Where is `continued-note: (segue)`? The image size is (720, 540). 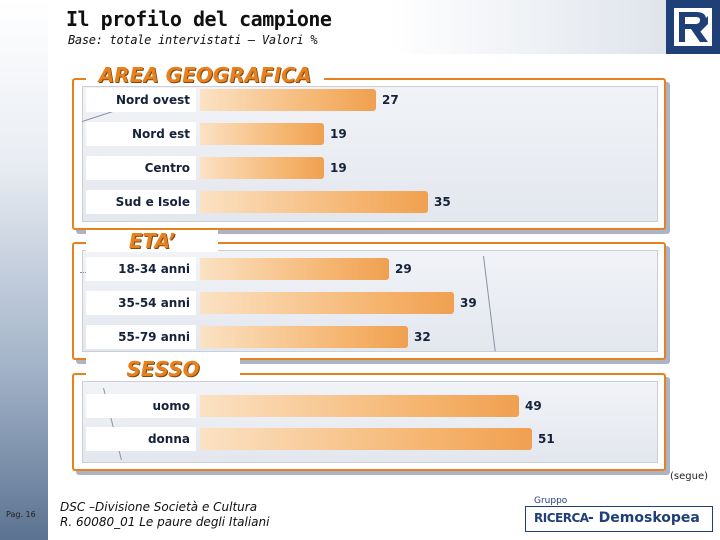 continued-note: (segue) is located at coordinates (689, 476).